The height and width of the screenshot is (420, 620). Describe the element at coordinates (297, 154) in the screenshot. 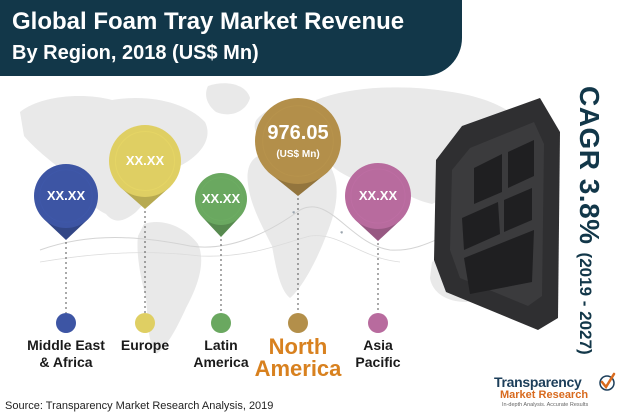

I see `value-unit: (US$ Mn)` at that location.